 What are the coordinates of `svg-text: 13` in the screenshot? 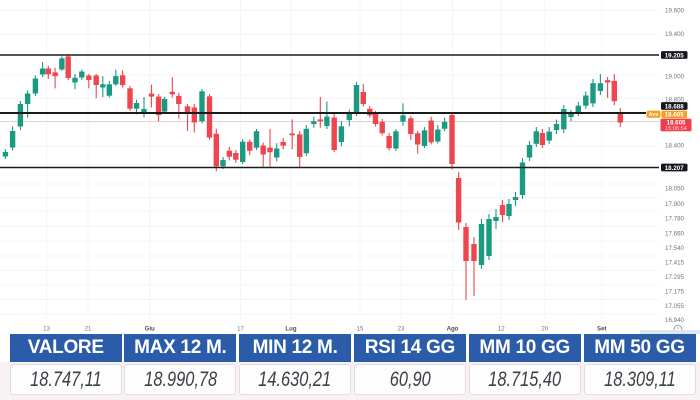 It's located at (46, 329).